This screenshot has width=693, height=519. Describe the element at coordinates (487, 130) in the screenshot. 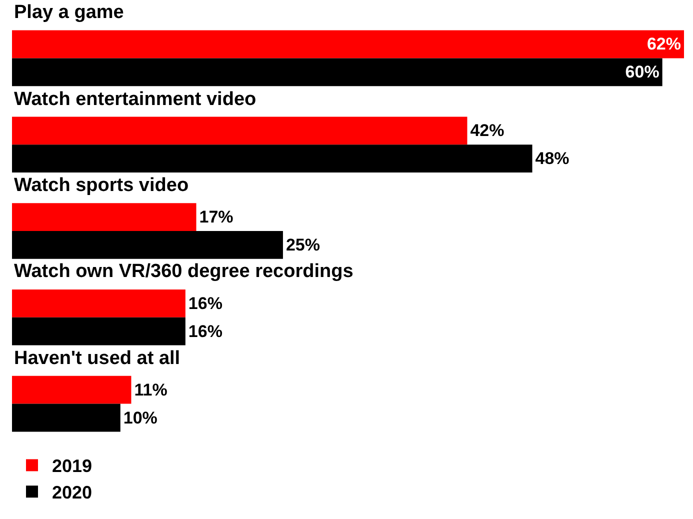

I see `data-label: 42%` at that location.